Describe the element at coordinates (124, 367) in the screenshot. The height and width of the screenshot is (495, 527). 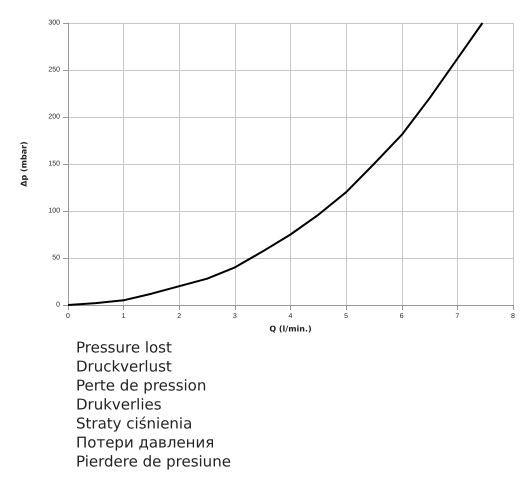
I see `text: Druckverlust` at that location.